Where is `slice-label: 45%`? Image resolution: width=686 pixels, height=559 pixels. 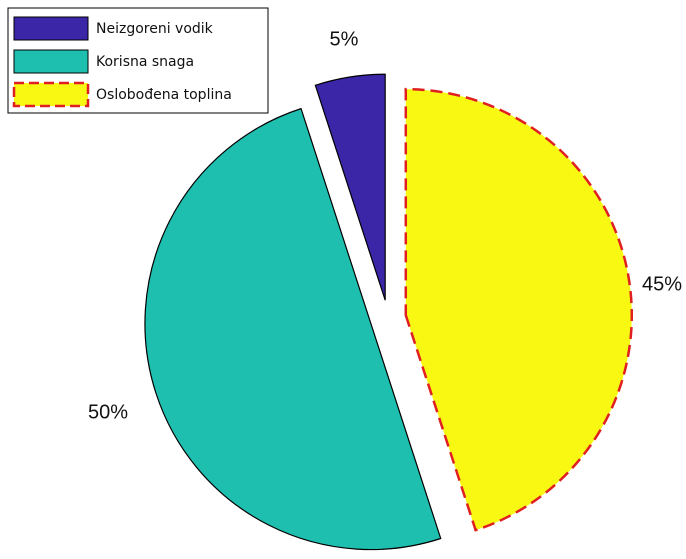
slice-label: 45% is located at coordinates (662, 284).